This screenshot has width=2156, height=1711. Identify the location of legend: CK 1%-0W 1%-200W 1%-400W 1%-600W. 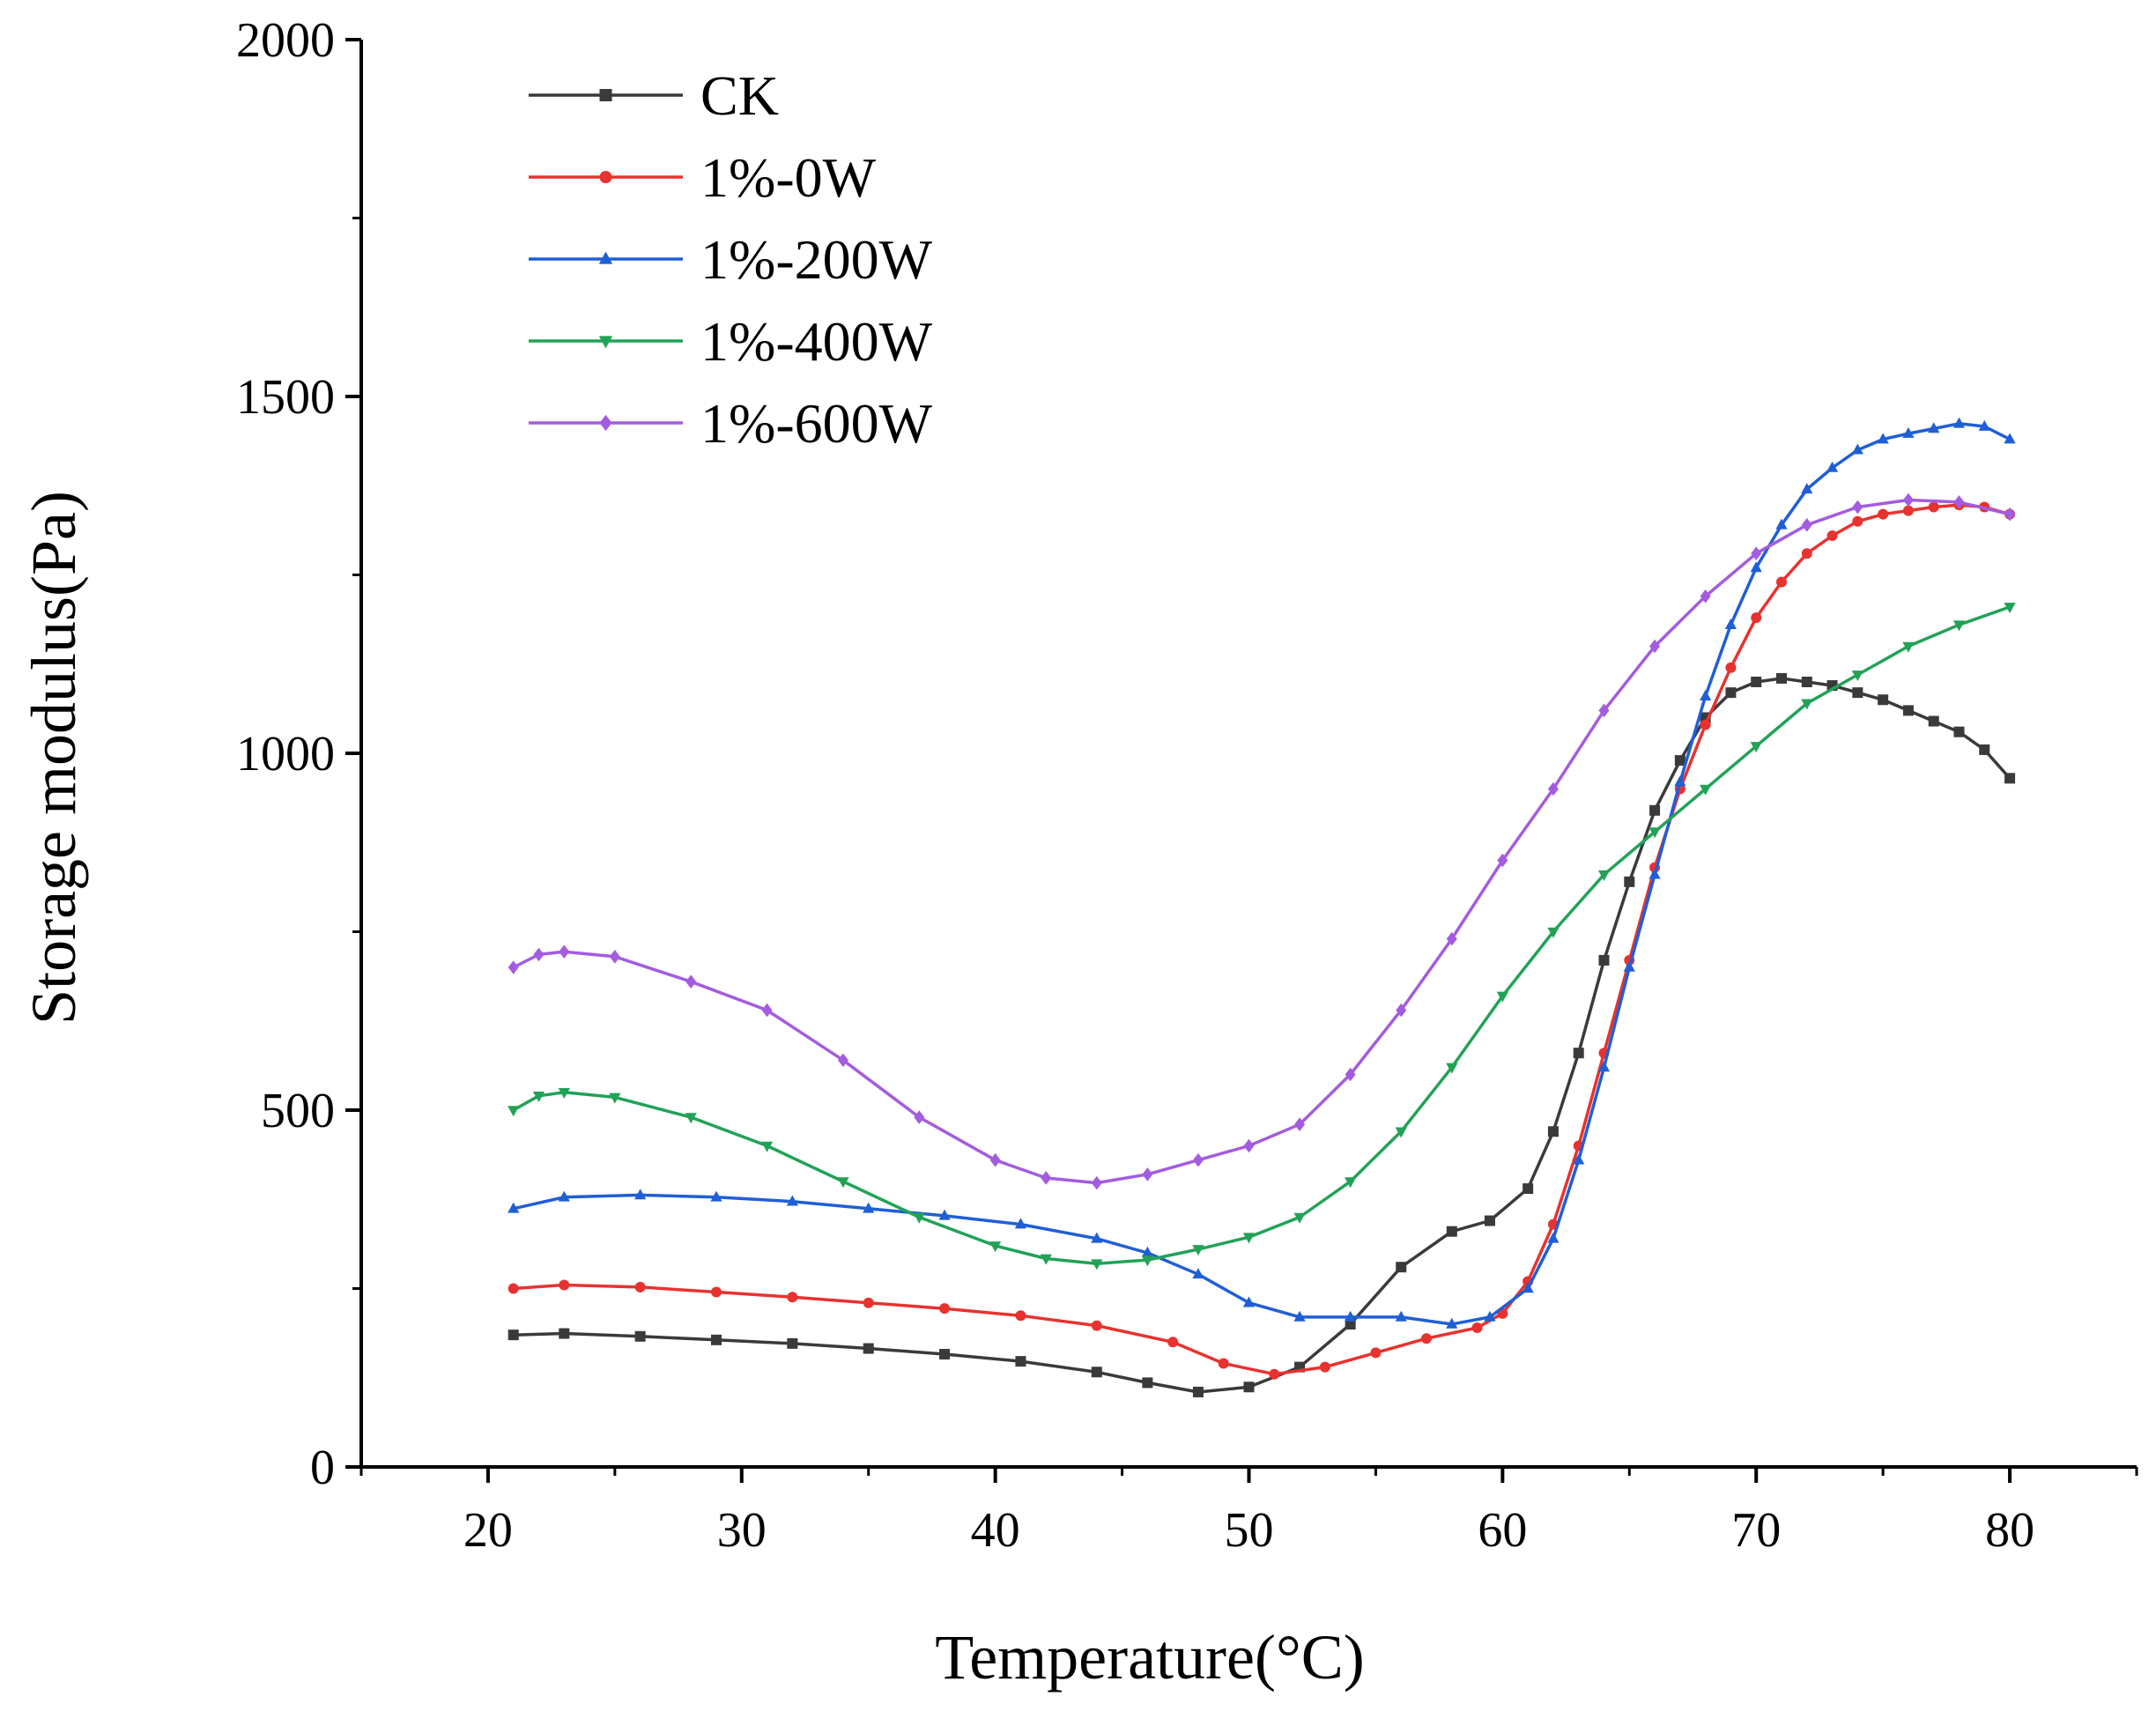
(731, 259).